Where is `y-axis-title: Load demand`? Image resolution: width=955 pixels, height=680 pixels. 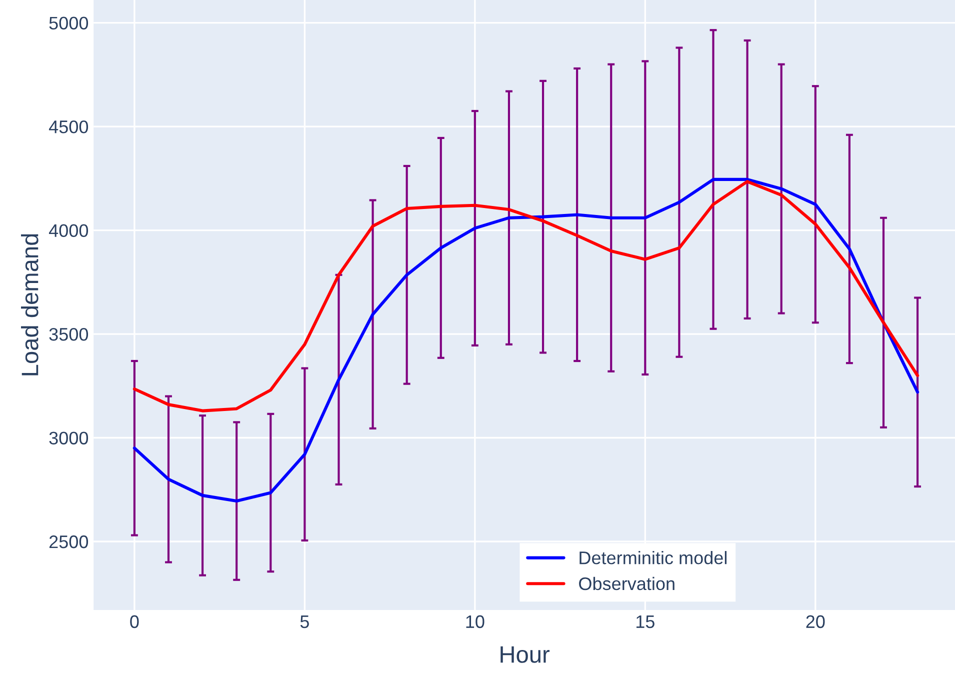 y-axis-title: Load demand is located at coordinates (29, 305).